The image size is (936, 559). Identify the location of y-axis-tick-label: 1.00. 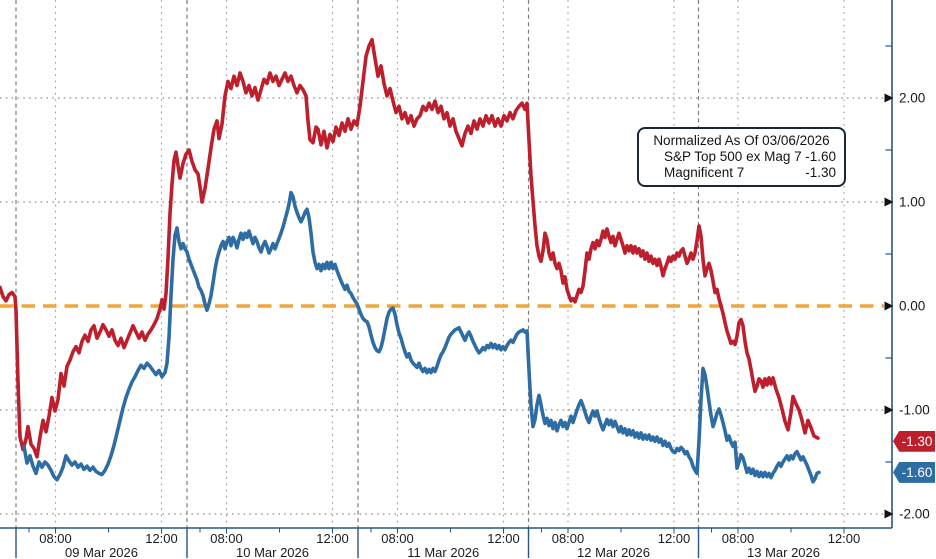
(912, 202).